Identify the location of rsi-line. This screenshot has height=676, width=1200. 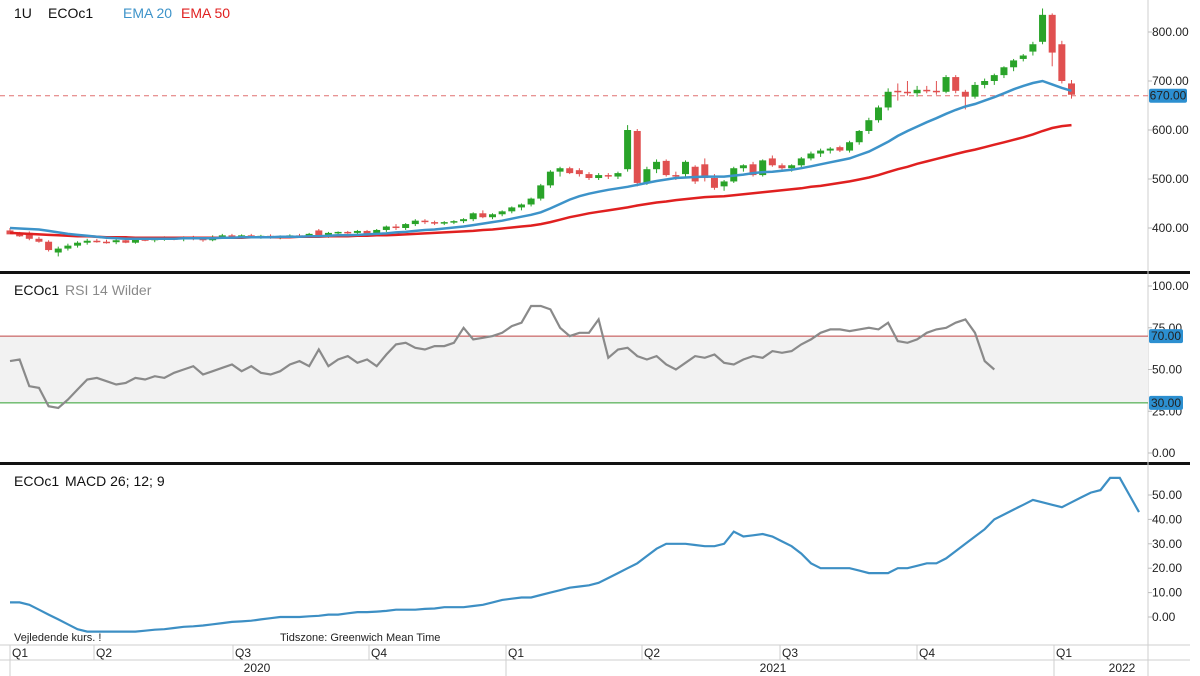
(502, 357).